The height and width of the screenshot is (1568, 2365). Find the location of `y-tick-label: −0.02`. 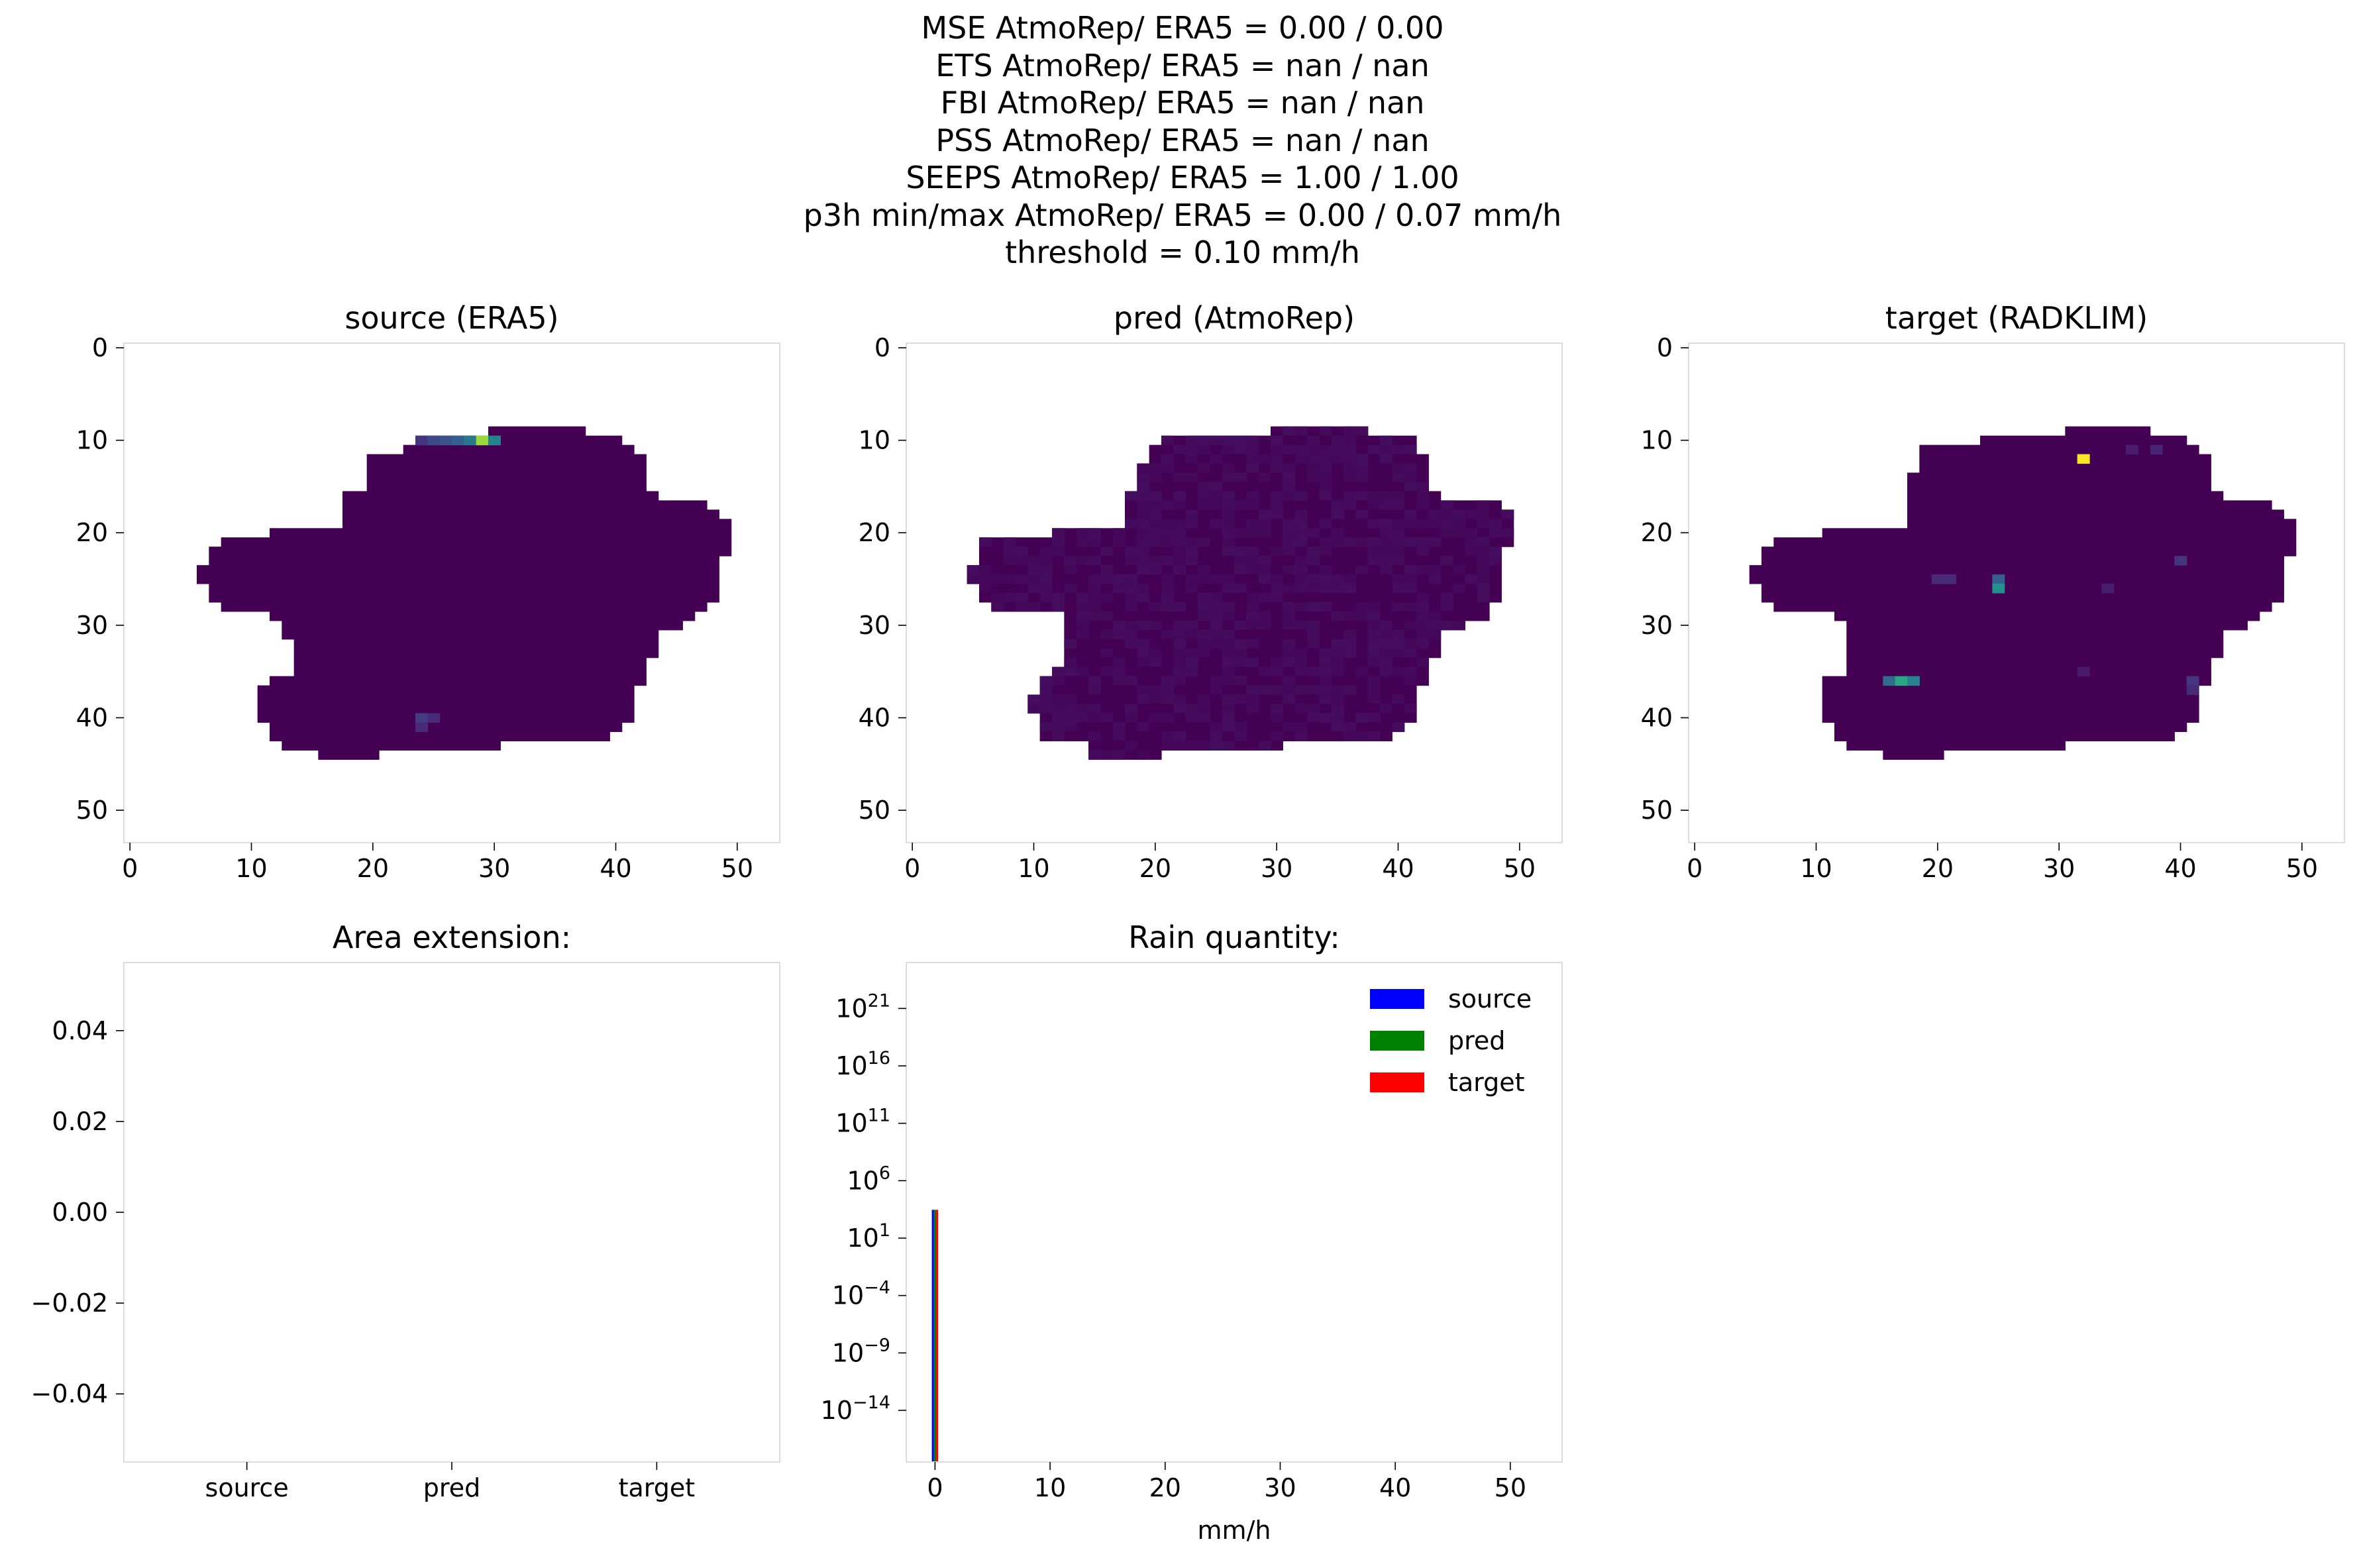

y-tick-label: −0.02 is located at coordinates (69, 1303).